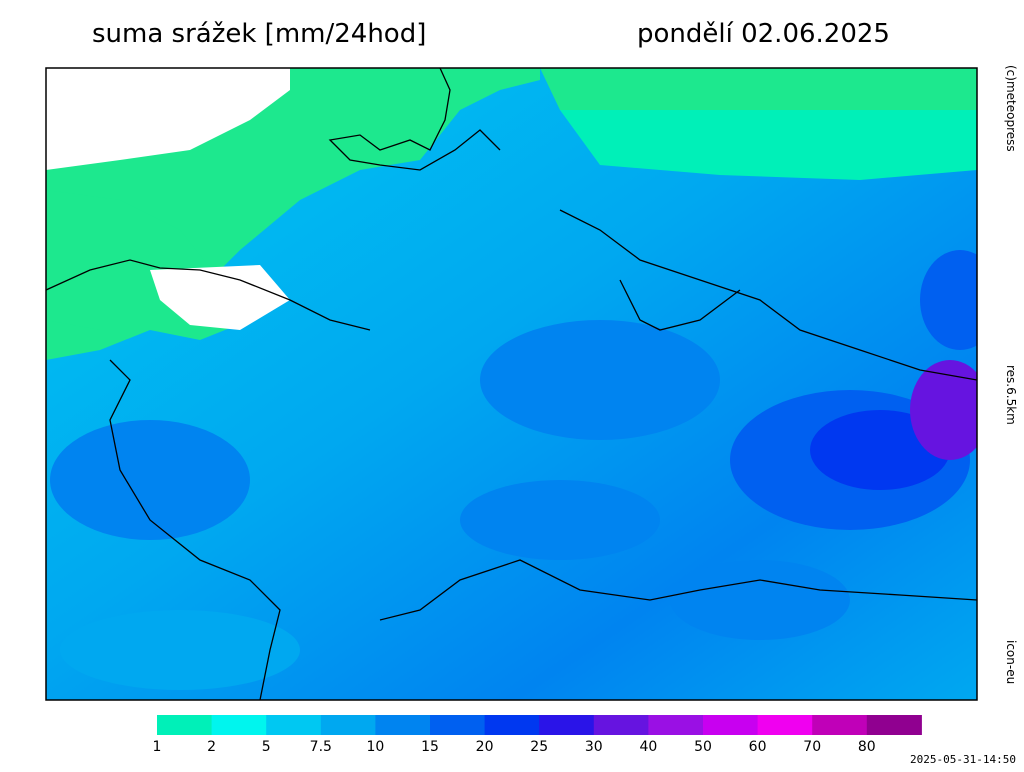 The image size is (1024, 772). Describe the element at coordinates (594, 747) in the screenshot. I see `legend-label: 30` at that location.